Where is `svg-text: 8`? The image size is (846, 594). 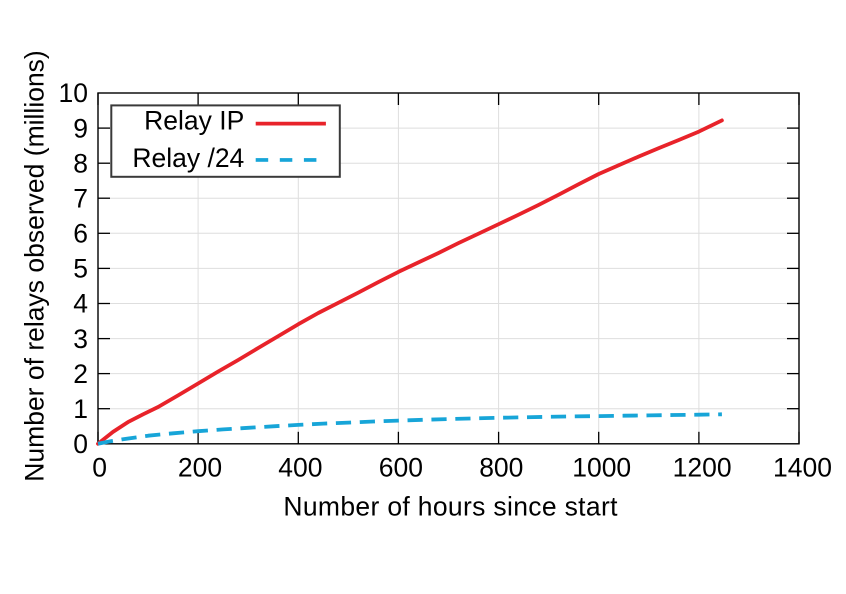
svg-text: 8 is located at coordinates (80, 163).